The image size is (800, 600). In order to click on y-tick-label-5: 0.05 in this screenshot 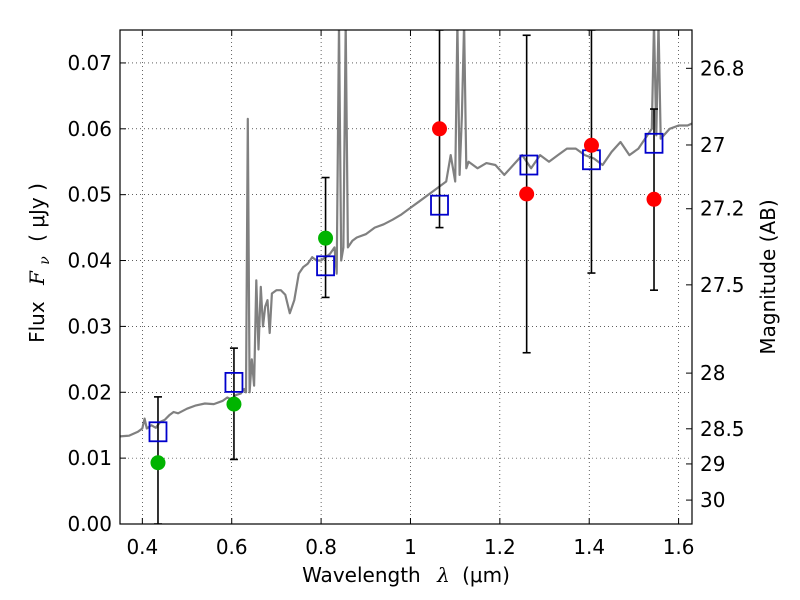, I will do `click(89, 195)`.